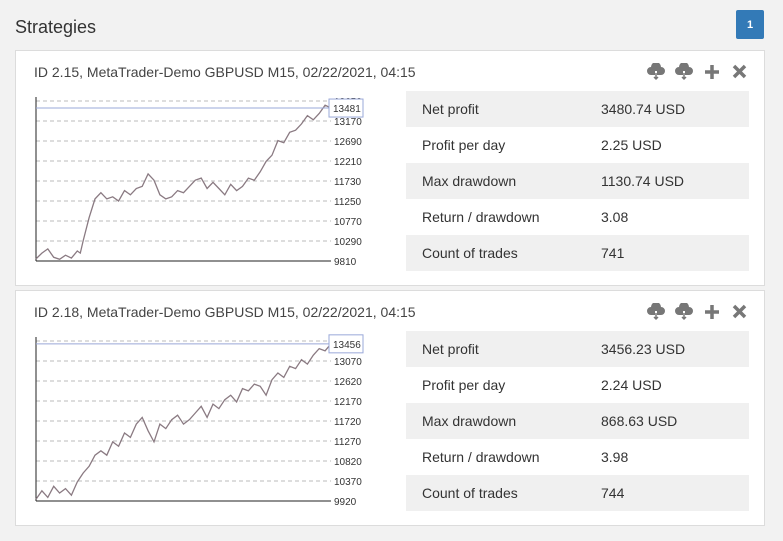  What do you see at coordinates (577, 145) in the screenshot?
I see `stat-row-profit-per-day: Profit per day 2.25 USD` at bounding box center [577, 145].